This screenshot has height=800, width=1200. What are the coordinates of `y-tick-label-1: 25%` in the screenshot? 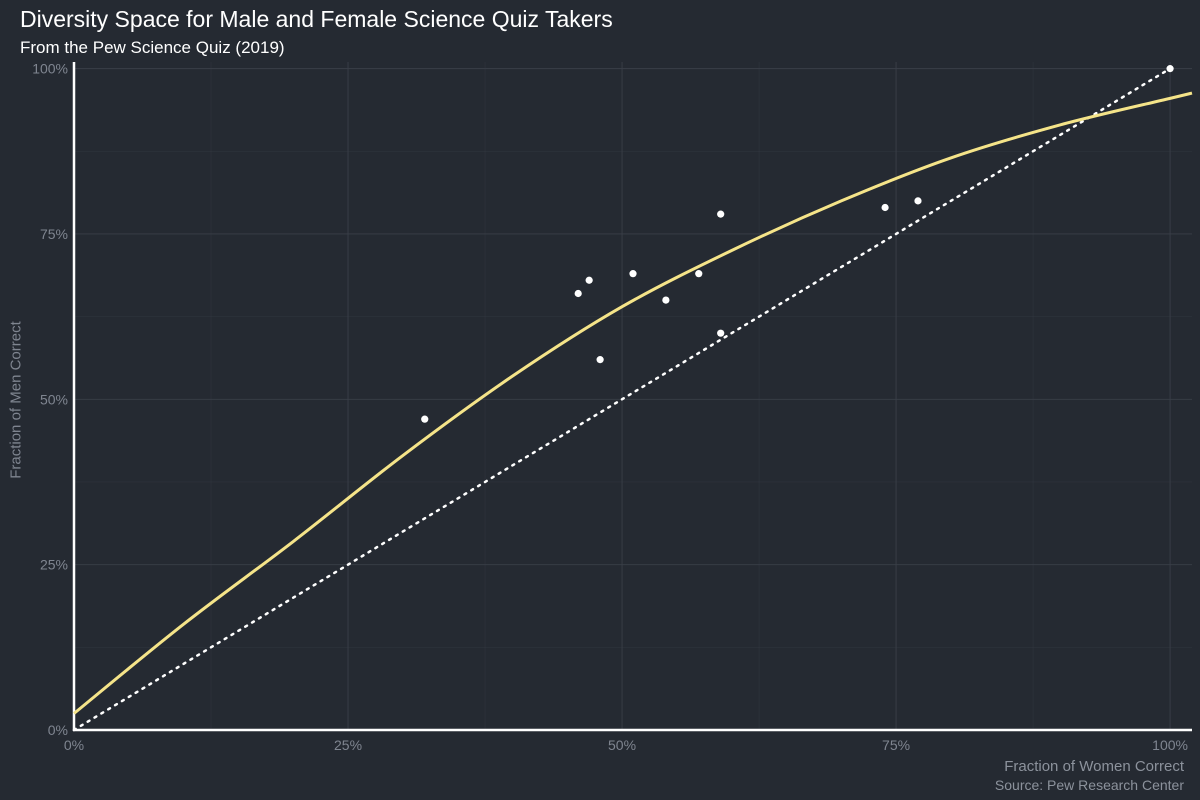 It's located at (54, 565).